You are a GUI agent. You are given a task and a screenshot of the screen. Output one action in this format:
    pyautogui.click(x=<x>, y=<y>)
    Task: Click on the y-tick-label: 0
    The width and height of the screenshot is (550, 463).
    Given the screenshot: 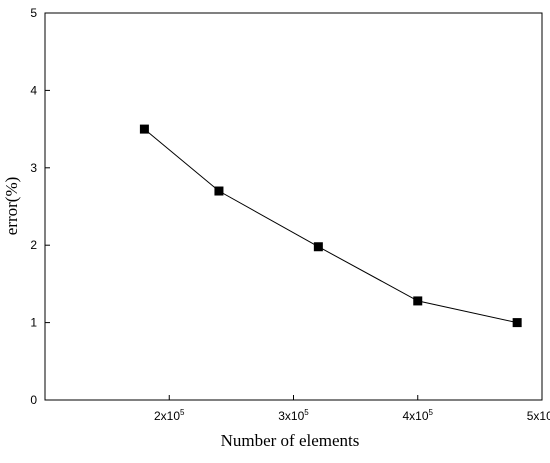 What is the action you would take?
    pyautogui.click(x=33, y=400)
    